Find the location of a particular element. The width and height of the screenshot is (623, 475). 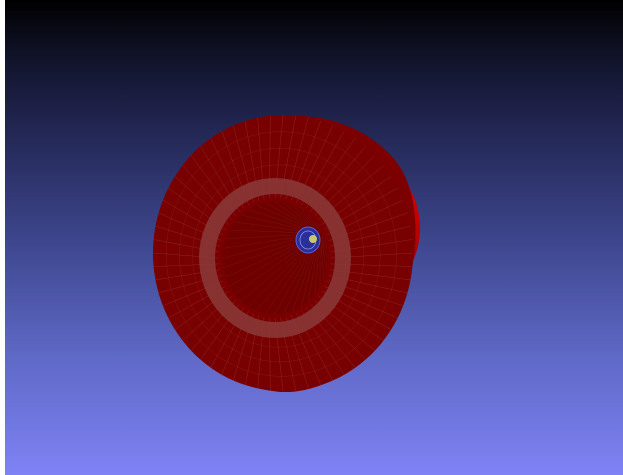

marker-point is located at coordinates (313, 239).